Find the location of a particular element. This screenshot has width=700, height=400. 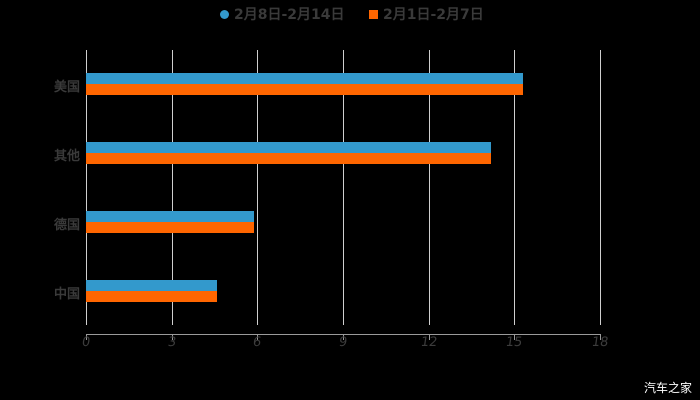

y-category-label: 德国 is located at coordinates (66, 225).